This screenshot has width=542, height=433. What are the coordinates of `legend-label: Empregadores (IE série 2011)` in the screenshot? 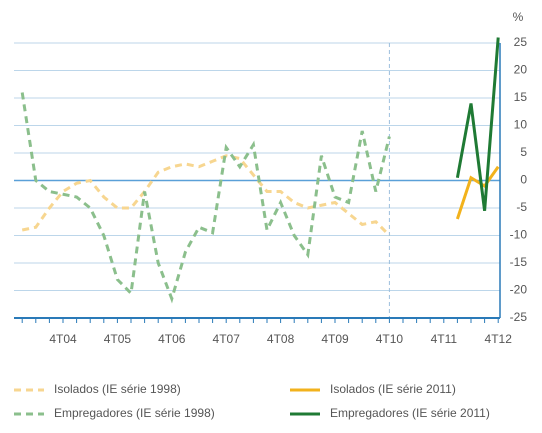 It's located at (410, 413).